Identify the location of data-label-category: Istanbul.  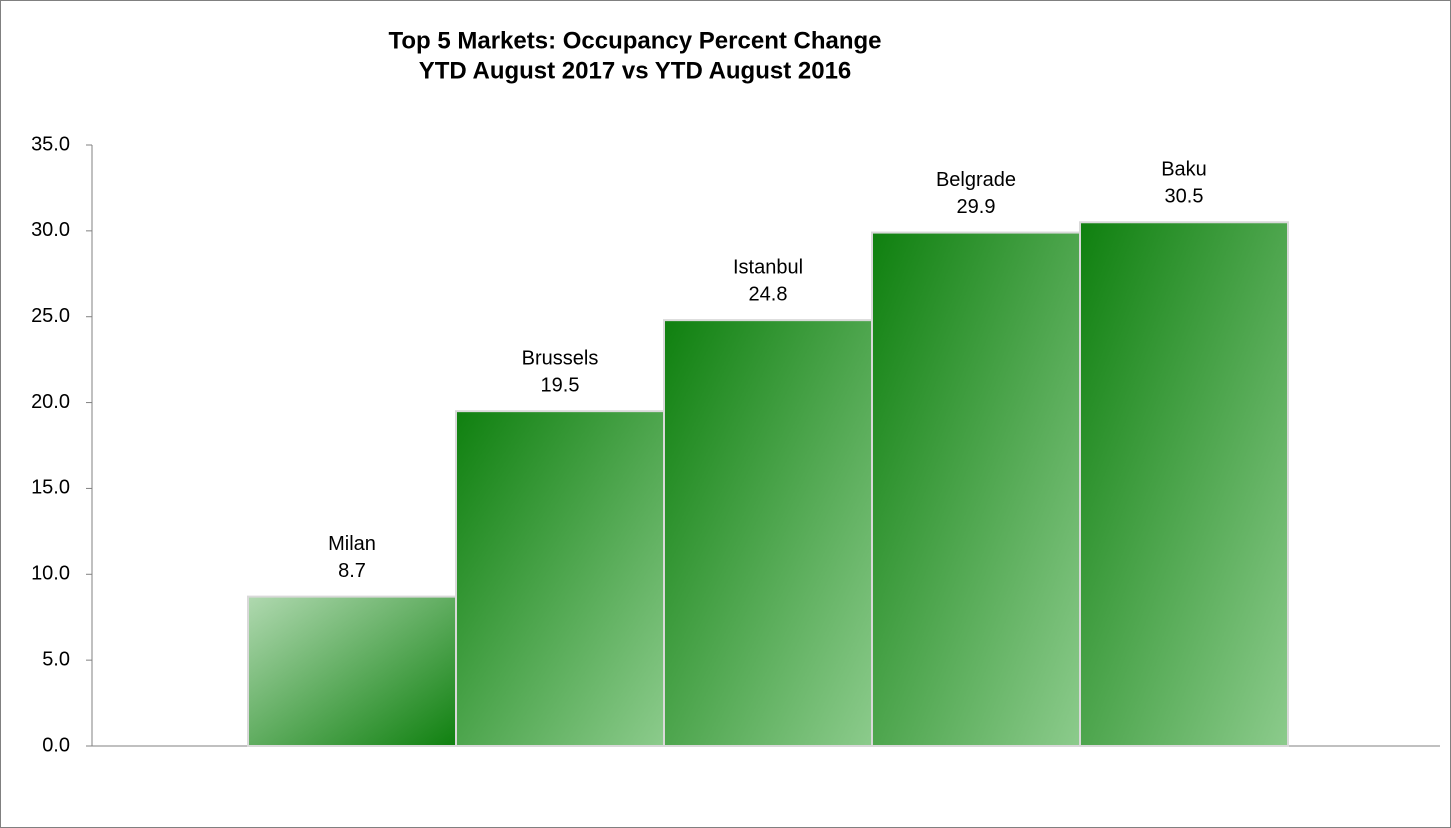
(768, 267).